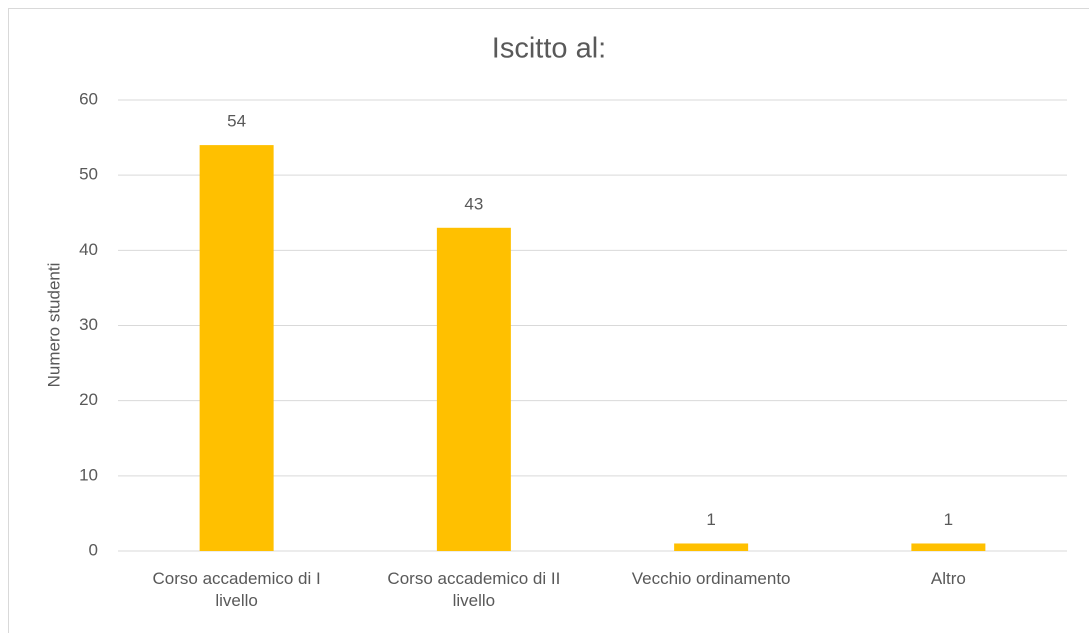 The height and width of the screenshot is (633, 1089). I want to click on x-tick-label: Vecchio ordinamento, so click(711, 578).